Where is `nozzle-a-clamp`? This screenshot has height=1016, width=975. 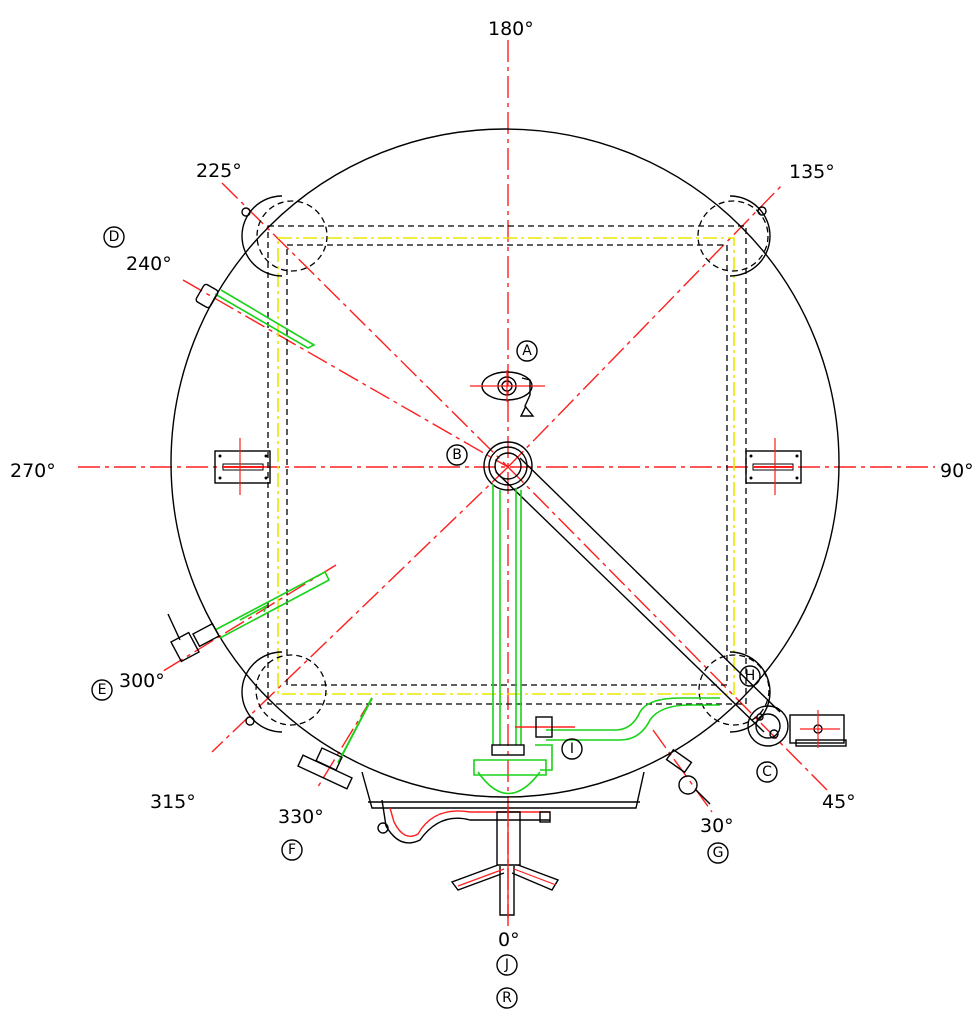
nozzle-a-clamp is located at coordinates (507, 393).